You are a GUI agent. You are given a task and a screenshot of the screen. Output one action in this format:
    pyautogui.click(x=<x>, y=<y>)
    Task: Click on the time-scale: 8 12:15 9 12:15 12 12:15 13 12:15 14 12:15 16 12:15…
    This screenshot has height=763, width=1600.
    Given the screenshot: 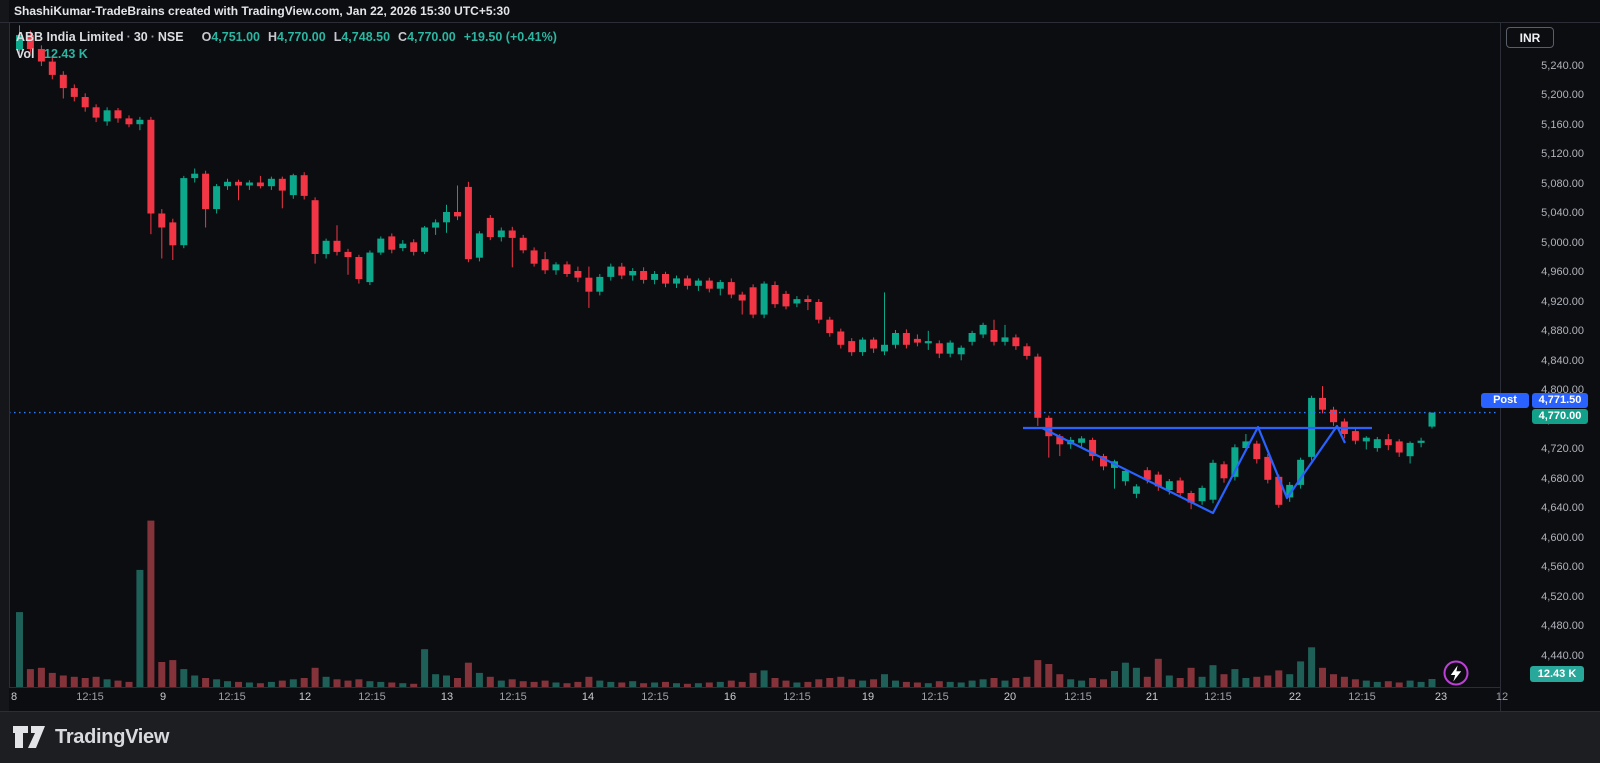 What is the action you would take?
    pyautogui.click(x=754, y=699)
    